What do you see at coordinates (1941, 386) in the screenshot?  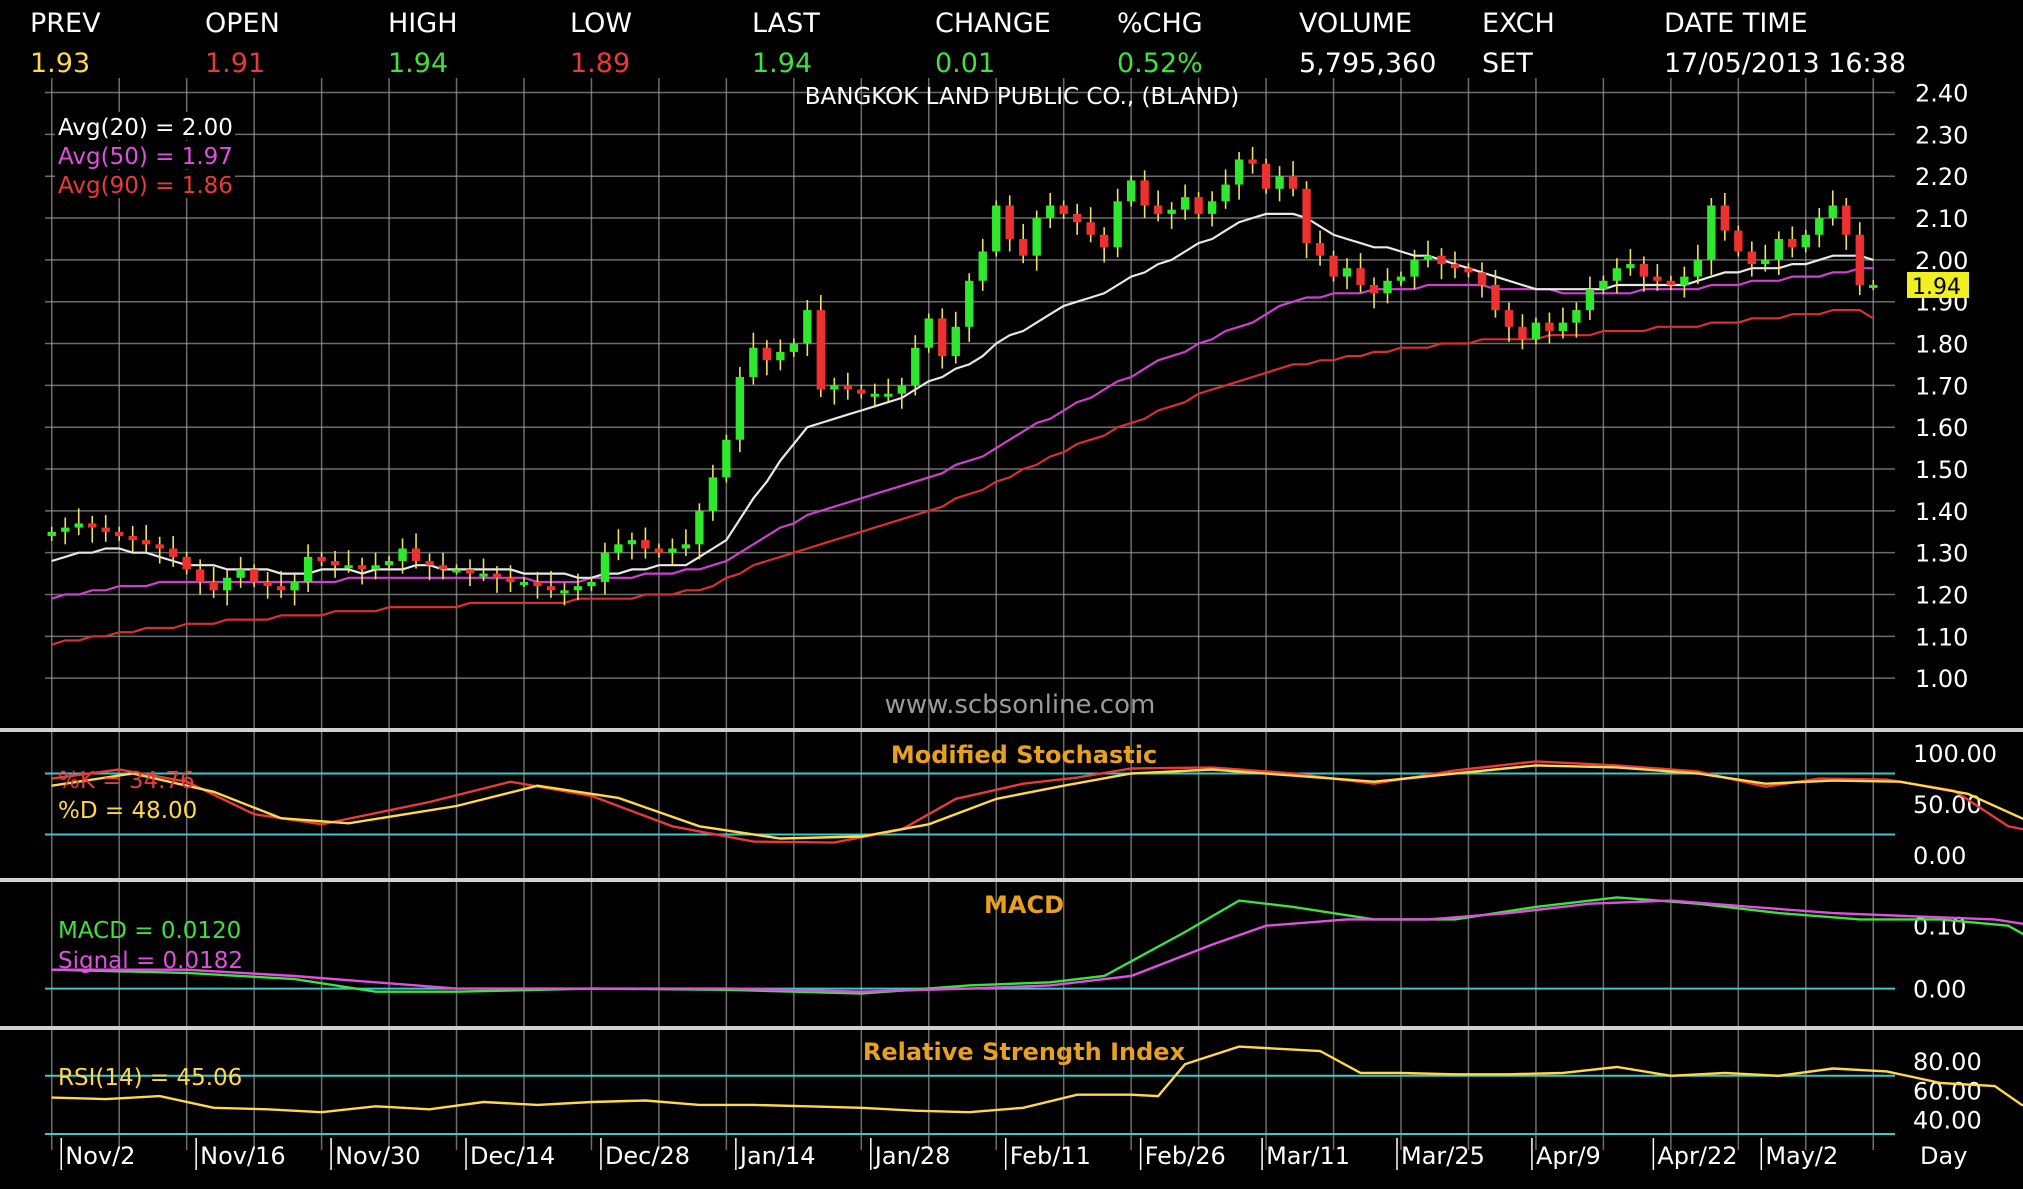 I see `price-tick-label: 1.70` at bounding box center [1941, 386].